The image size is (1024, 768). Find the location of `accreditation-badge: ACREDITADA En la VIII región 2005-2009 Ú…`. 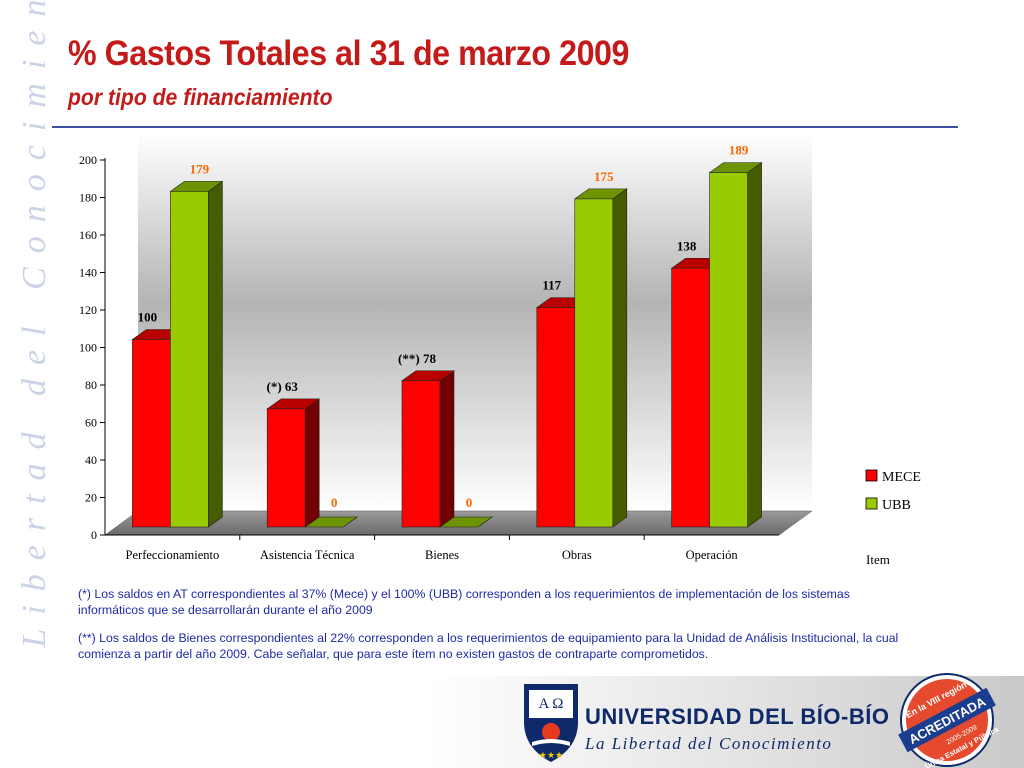

accreditation-badge: ACREDITADA En la VIII región 2005-2009 Ú… is located at coordinates (949, 720).